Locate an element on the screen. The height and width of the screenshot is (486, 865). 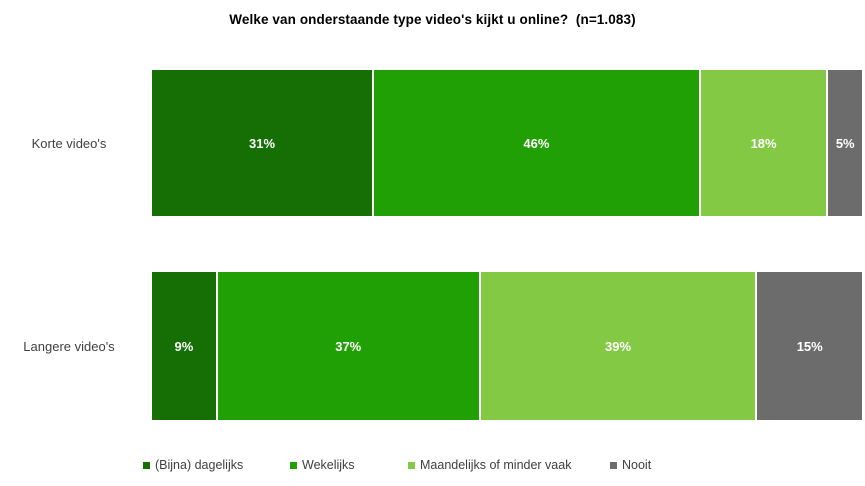
segment-value-label: 39% is located at coordinates (618, 346).